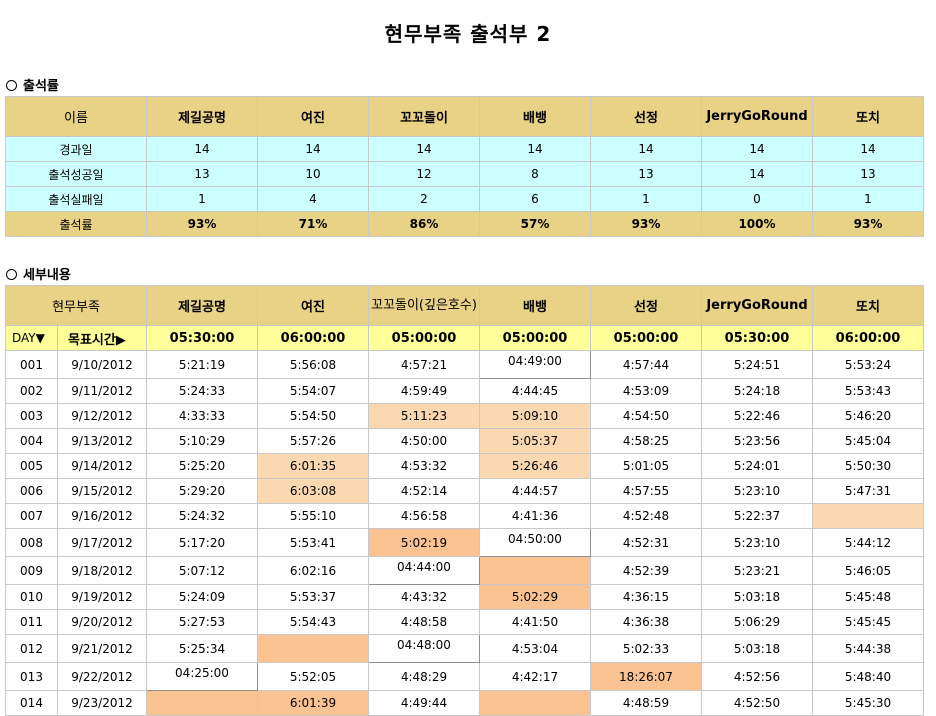 The width and height of the screenshot is (936, 716). Describe the element at coordinates (535, 542) in the screenshot. I see `check-in-time: 04:50:00` at that location.